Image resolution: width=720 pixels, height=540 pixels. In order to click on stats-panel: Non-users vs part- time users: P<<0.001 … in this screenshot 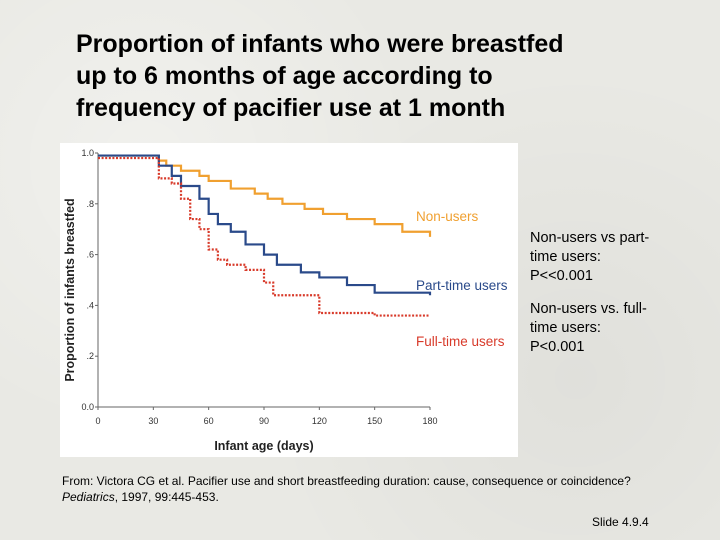, I will do `click(605, 300)`.